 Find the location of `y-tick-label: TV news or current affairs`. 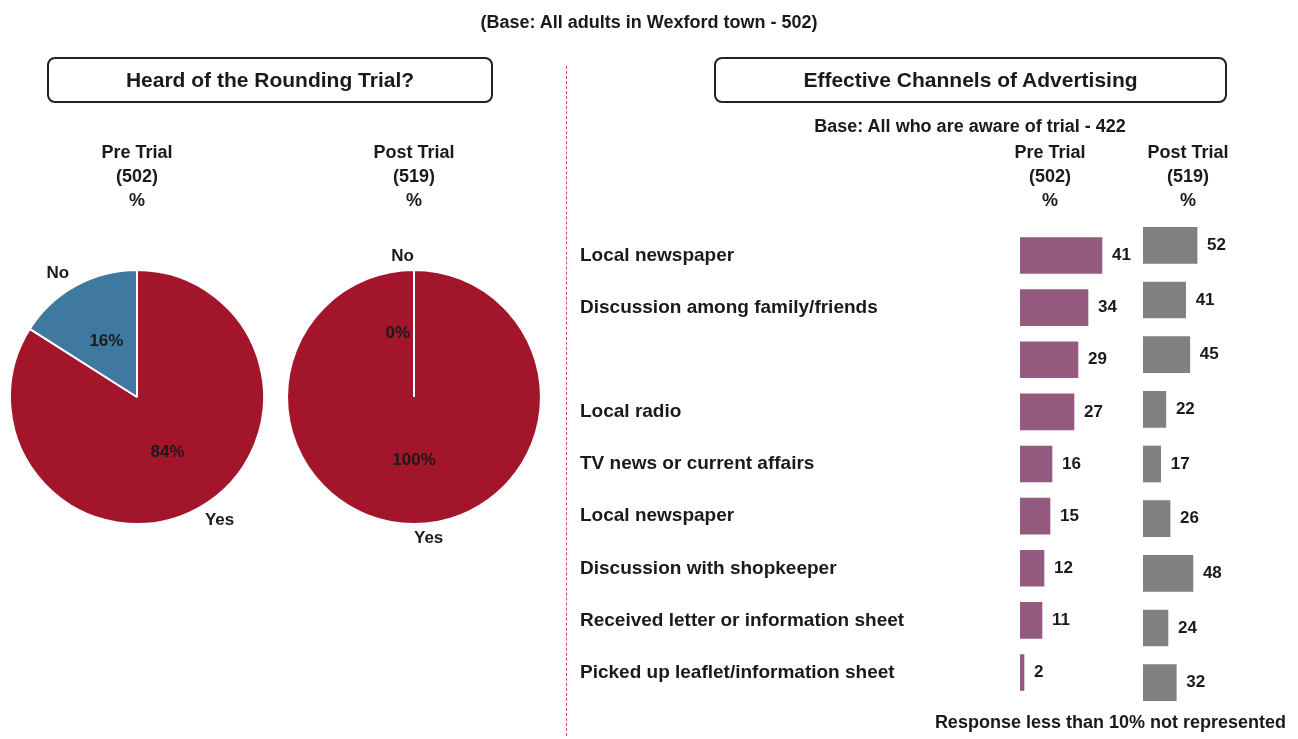

y-tick-label: TV news or current affairs is located at coordinates (697, 463).